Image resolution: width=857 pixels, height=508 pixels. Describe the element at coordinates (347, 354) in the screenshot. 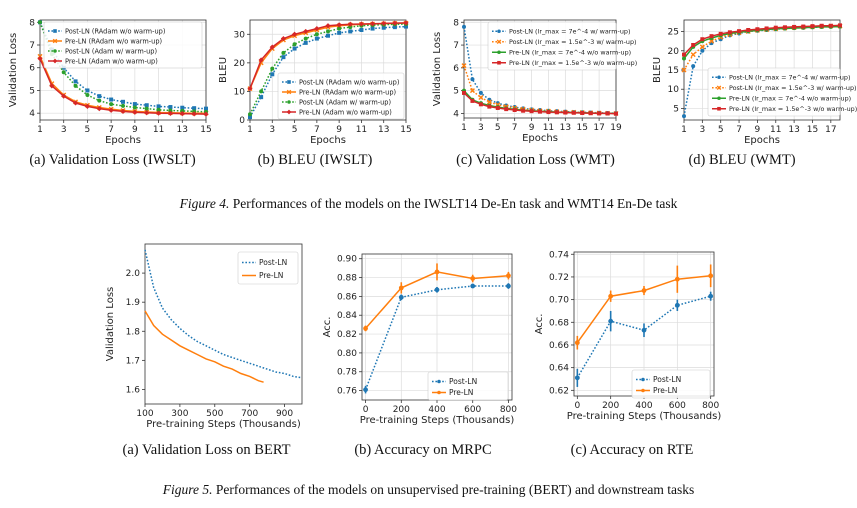

I see `y-tick-label: 0.80` at that location.